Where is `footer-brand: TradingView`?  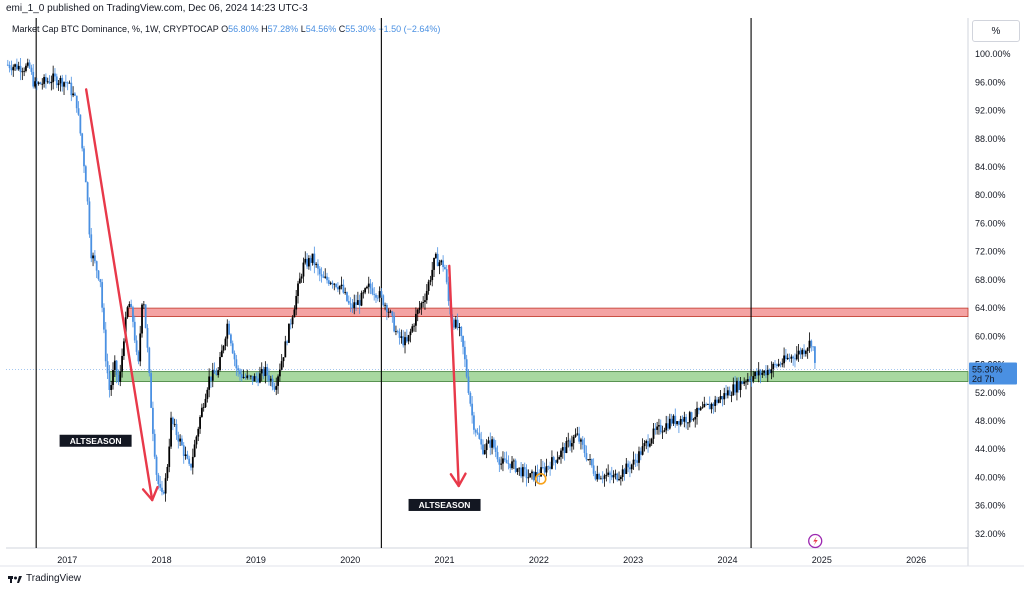 footer-brand: TradingView is located at coordinates (44, 578).